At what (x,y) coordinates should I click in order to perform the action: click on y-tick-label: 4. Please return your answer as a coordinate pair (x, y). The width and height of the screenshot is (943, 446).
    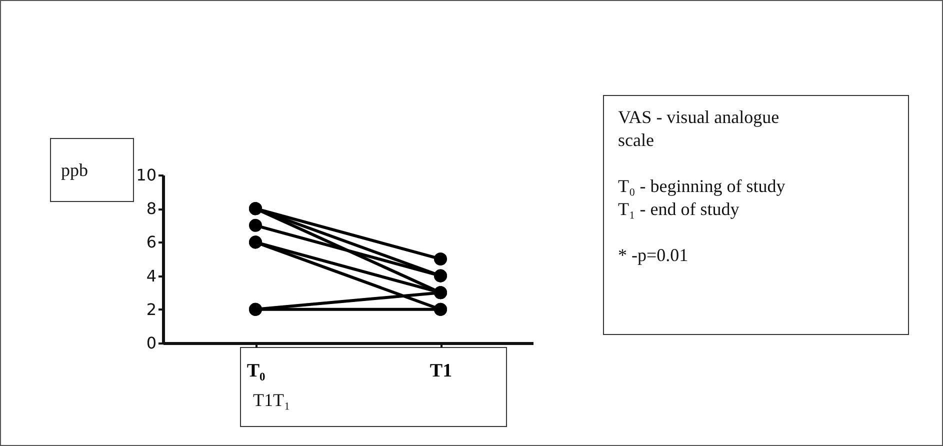
    Looking at the image, I should click on (151, 276).